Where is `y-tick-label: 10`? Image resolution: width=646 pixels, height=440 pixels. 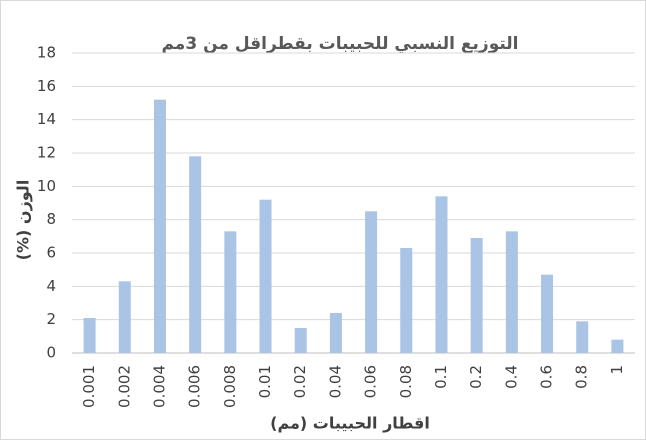 y-tick-label: 10 is located at coordinates (46, 186).